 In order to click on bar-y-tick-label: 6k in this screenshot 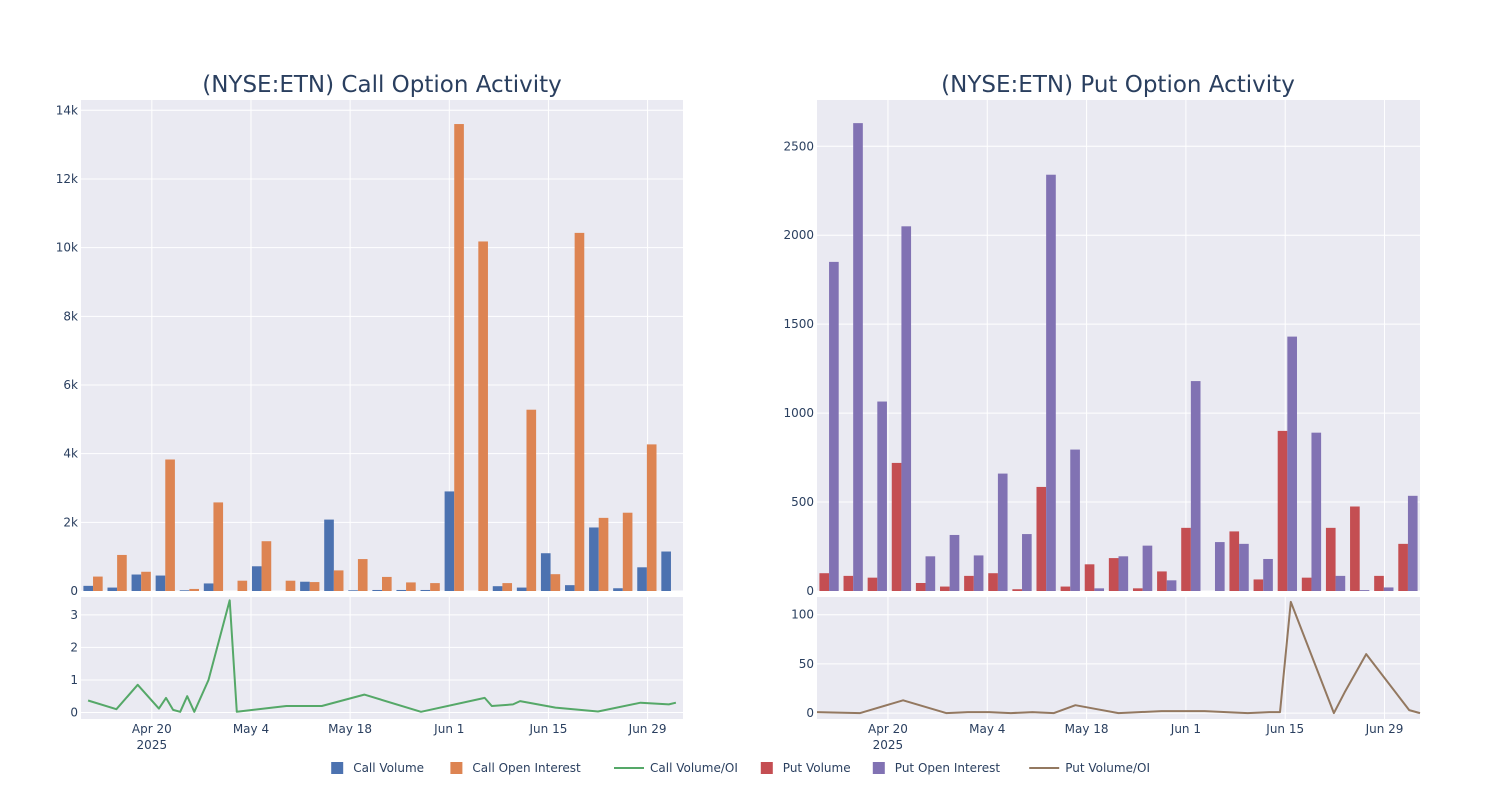, I will do `click(70, 385)`.